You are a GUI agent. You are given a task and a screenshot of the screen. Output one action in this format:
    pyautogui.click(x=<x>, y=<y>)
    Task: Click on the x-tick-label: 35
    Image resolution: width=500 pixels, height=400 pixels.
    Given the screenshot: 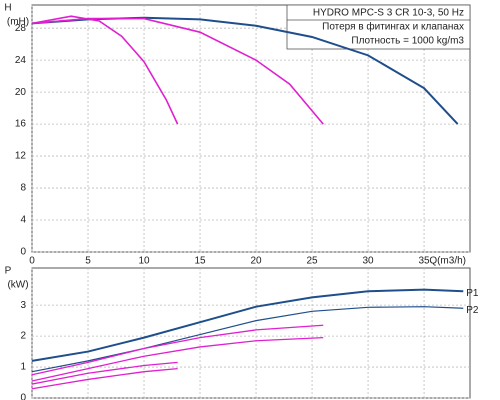 What is the action you would take?
    pyautogui.click(x=425, y=261)
    